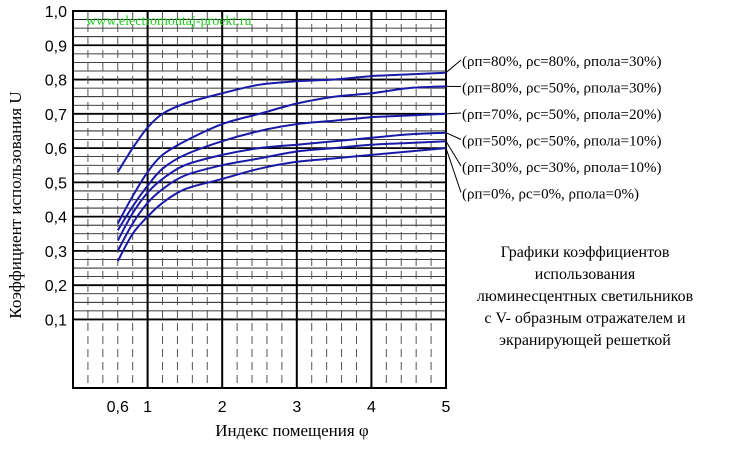 This screenshot has width=730, height=450. Describe the element at coordinates (56, 12) in the screenshot. I see `y-tick-label: 1,0` at that location.